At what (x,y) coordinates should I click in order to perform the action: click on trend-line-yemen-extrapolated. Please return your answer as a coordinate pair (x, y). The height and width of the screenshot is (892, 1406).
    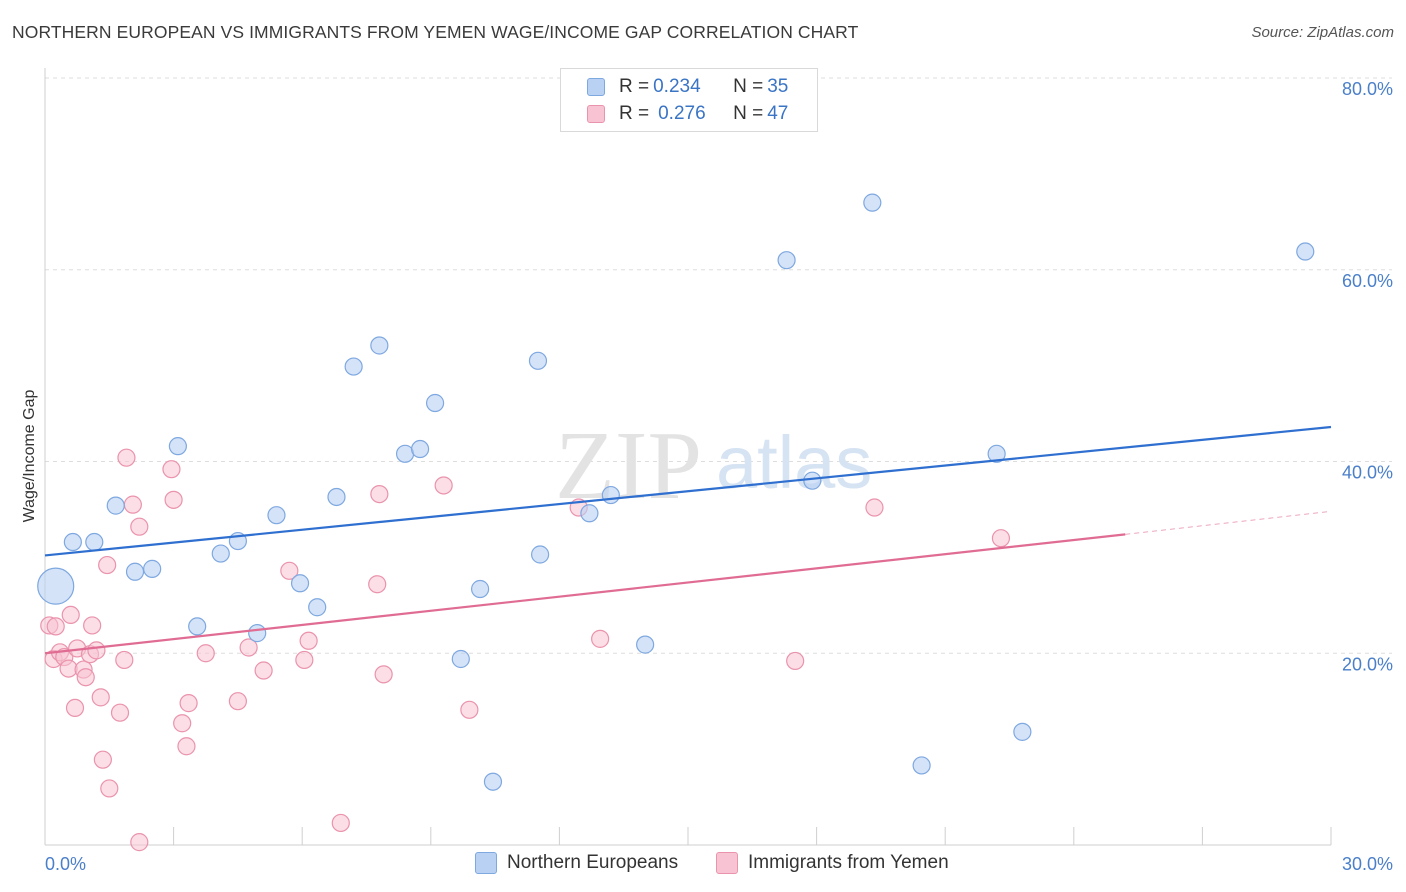
    Looking at the image, I should click on (1228, 522).